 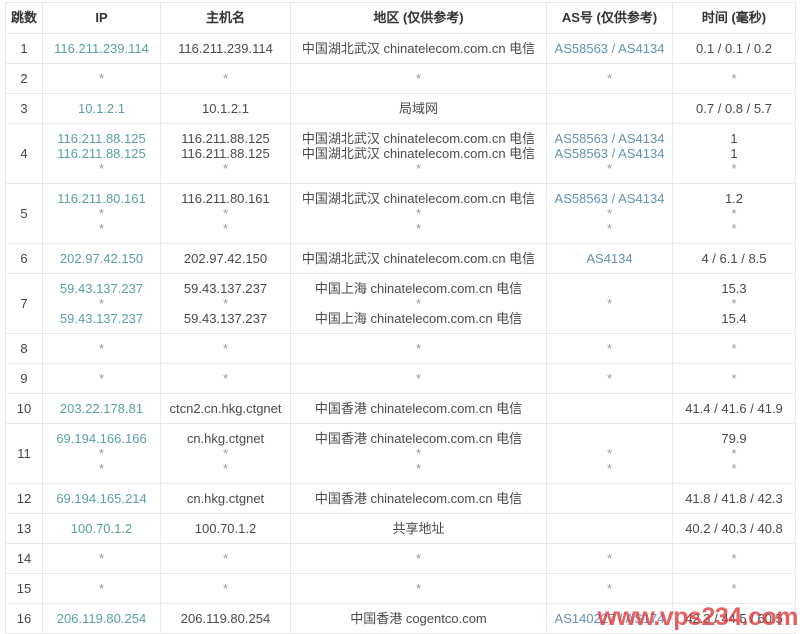 What do you see at coordinates (24, 498) in the screenshot?
I see `hop-number: 12` at bounding box center [24, 498].